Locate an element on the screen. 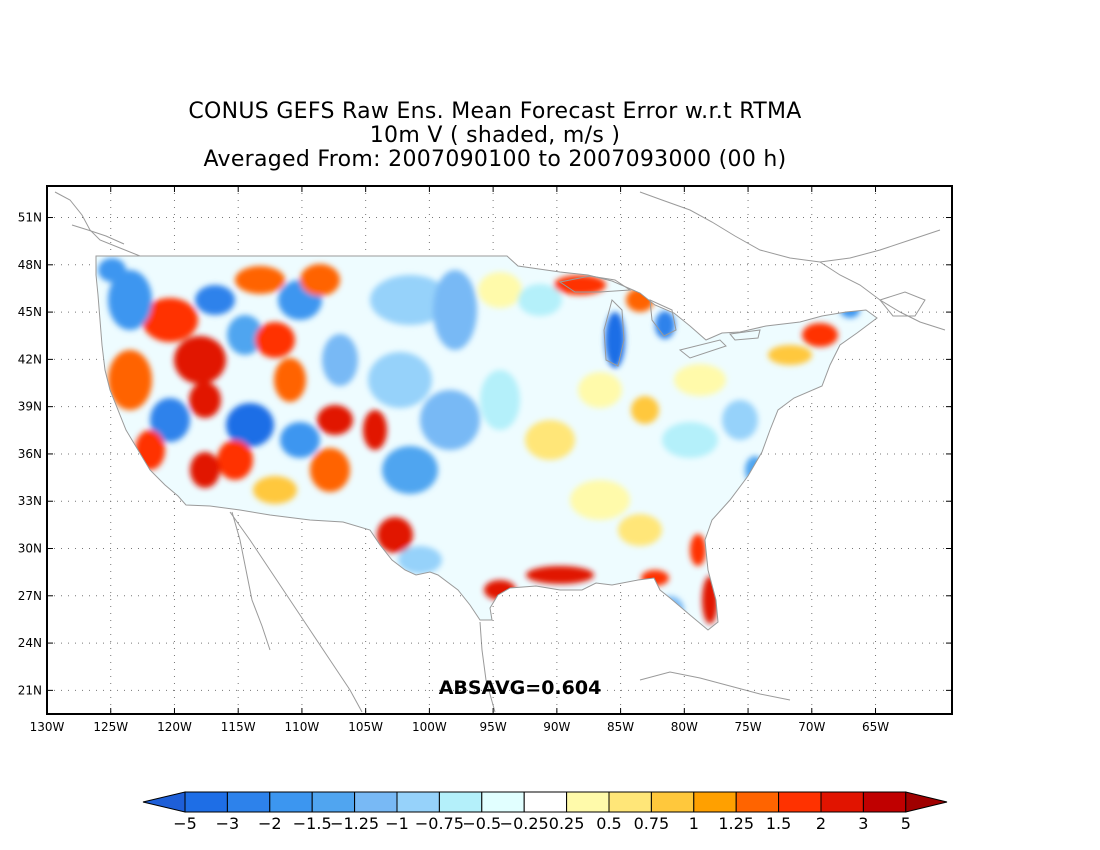  title-line-2: 10m V ( shaded, m/s ) is located at coordinates (495, 135).